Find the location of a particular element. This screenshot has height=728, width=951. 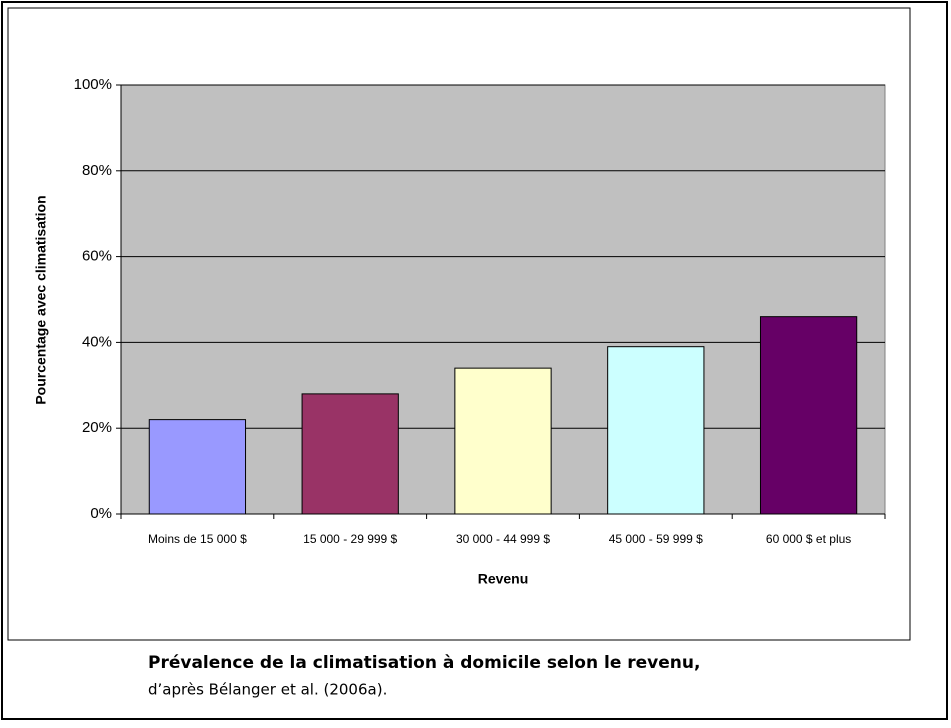

x-tick-label: 60 000 $ et plus is located at coordinates (808, 539).